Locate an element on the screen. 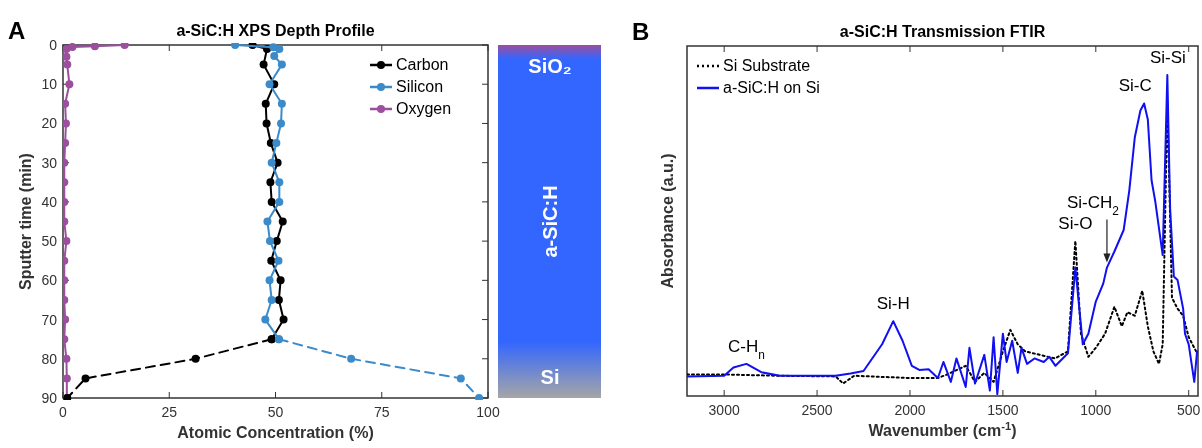 The width and height of the screenshot is (1202, 448). x-tick-label: 1000 is located at coordinates (1096, 410).